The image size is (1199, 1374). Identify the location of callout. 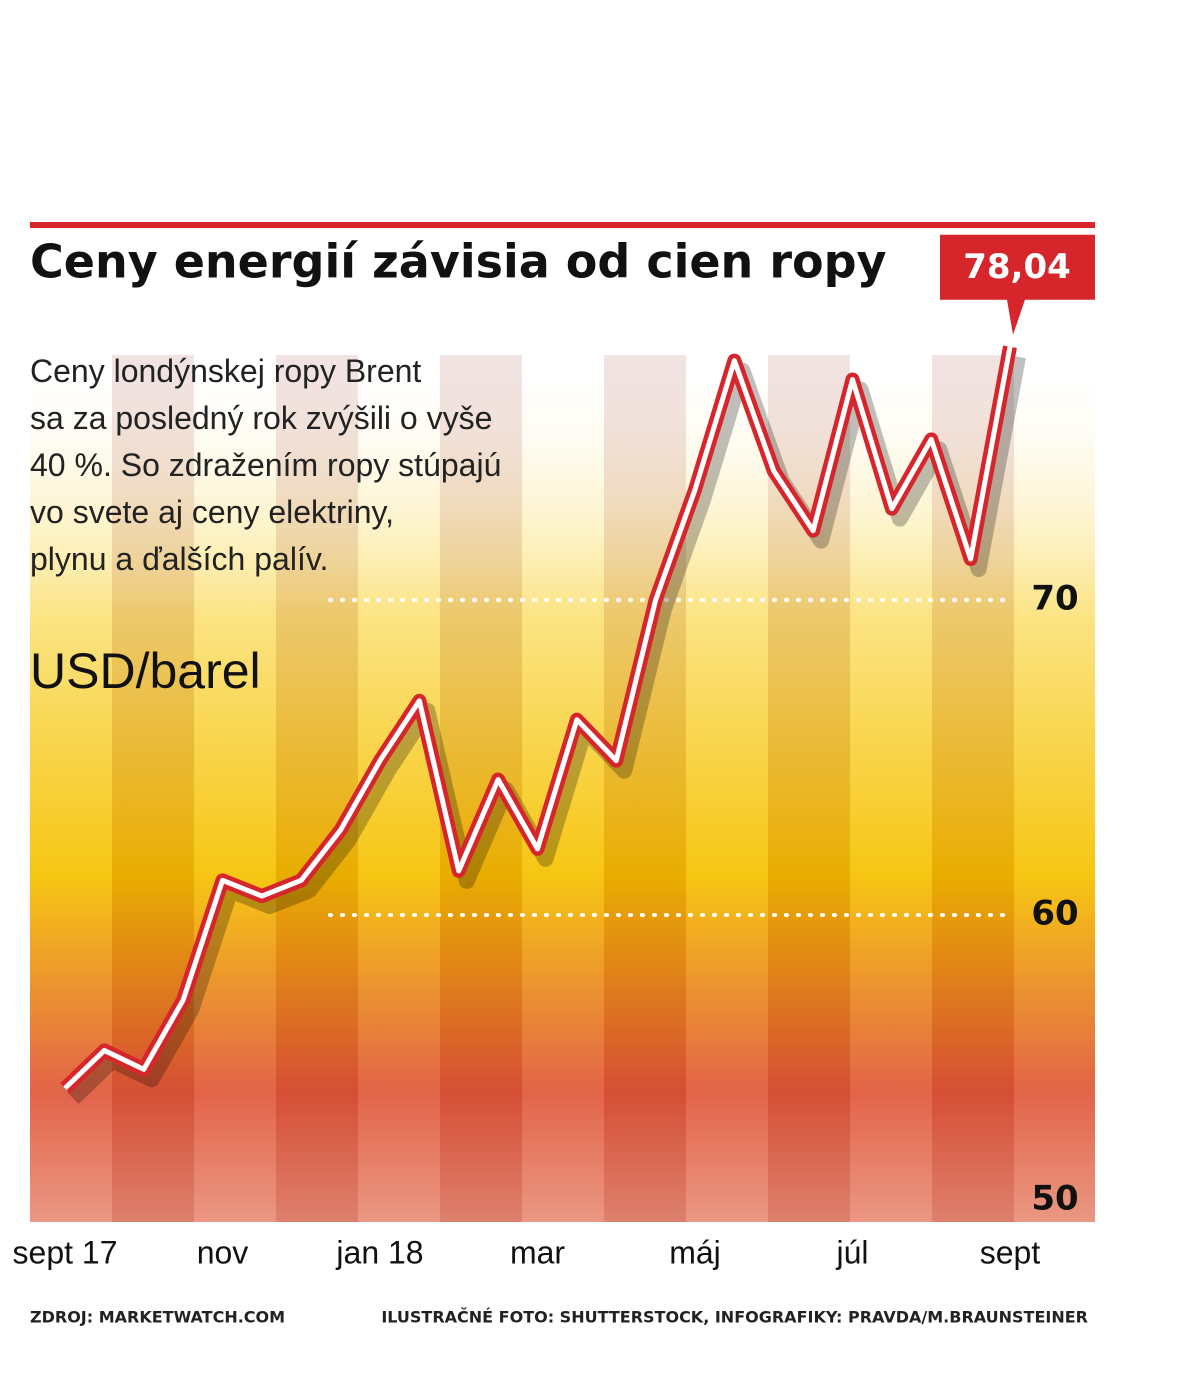
(1017, 284).